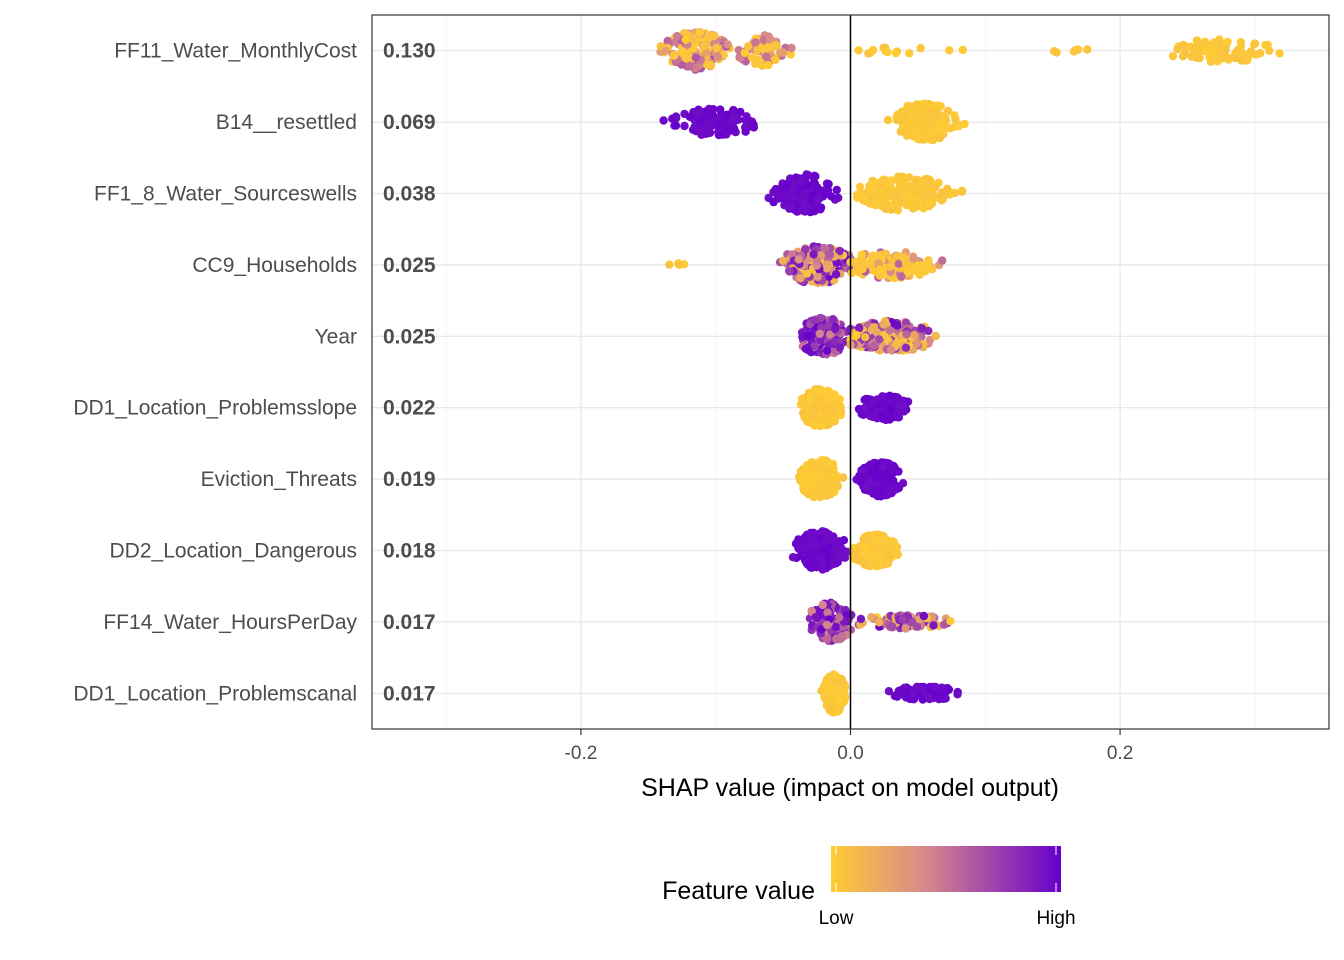 The image size is (1344, 960). Describe the element at coordinates (336, 336) in the screenshot. I see `feature-label: Year` at that location.